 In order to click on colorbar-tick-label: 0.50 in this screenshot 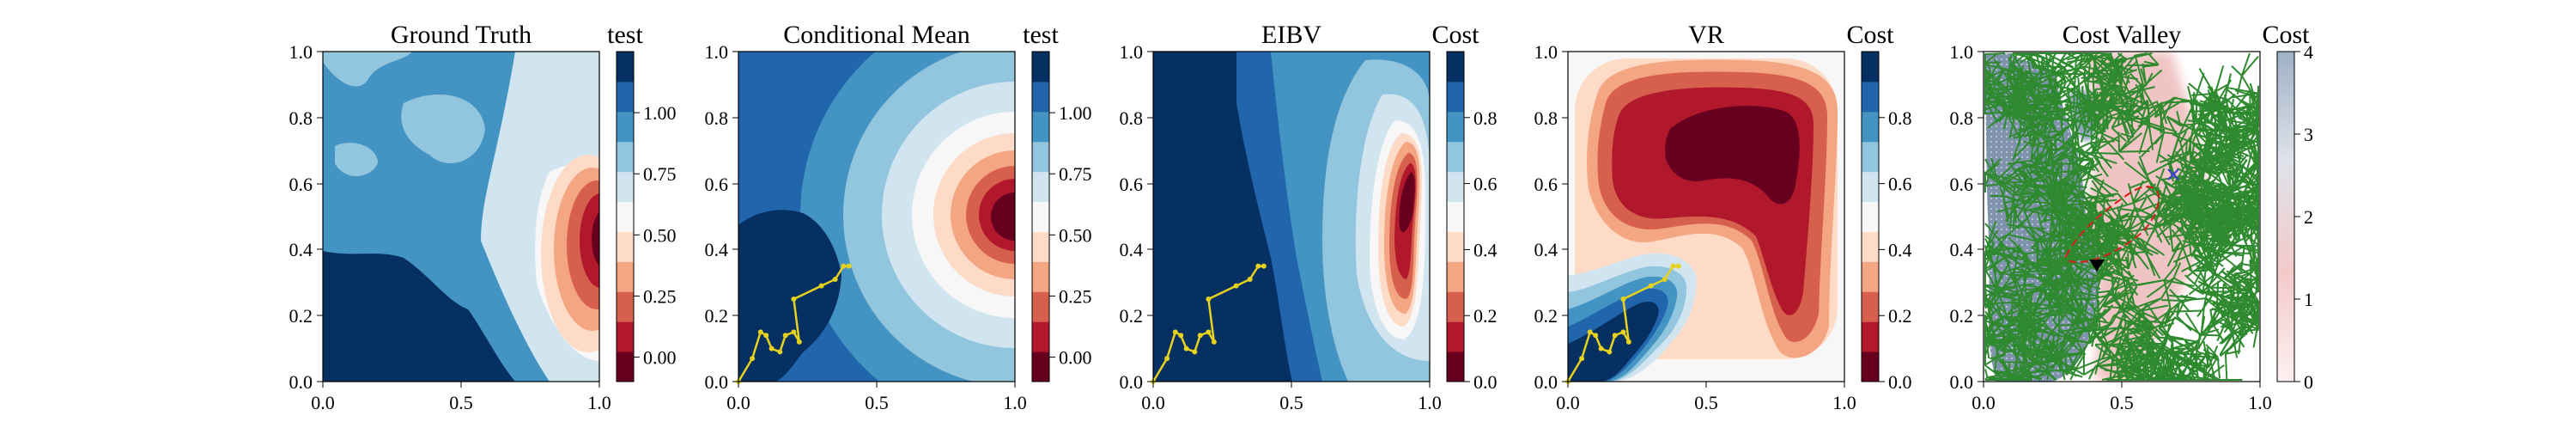, I will do `click(1075, 235)`.